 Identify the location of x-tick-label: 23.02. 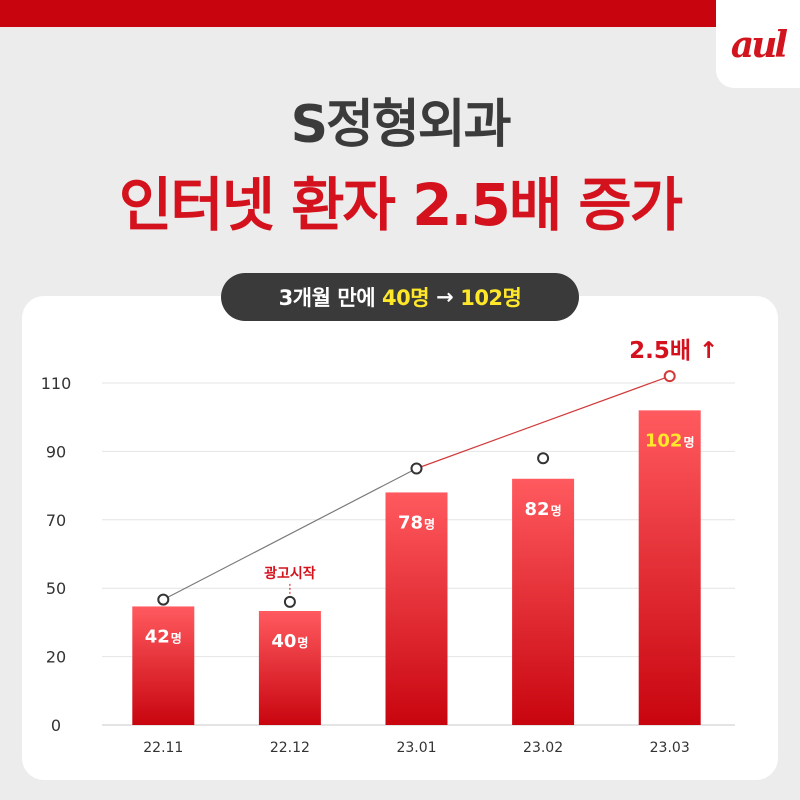
(543, 748).